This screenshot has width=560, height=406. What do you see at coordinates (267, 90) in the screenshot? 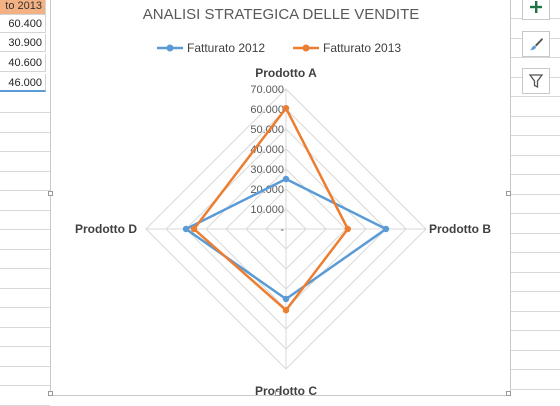
I see `radar-tick-label: 70.000` at bounding box center [267, 90].